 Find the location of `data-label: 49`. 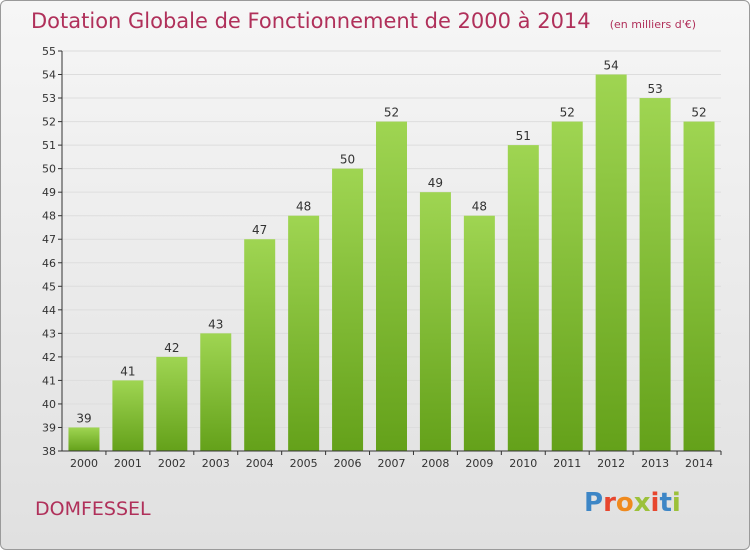

data-label: 49 is located at coordinates (435, 183).